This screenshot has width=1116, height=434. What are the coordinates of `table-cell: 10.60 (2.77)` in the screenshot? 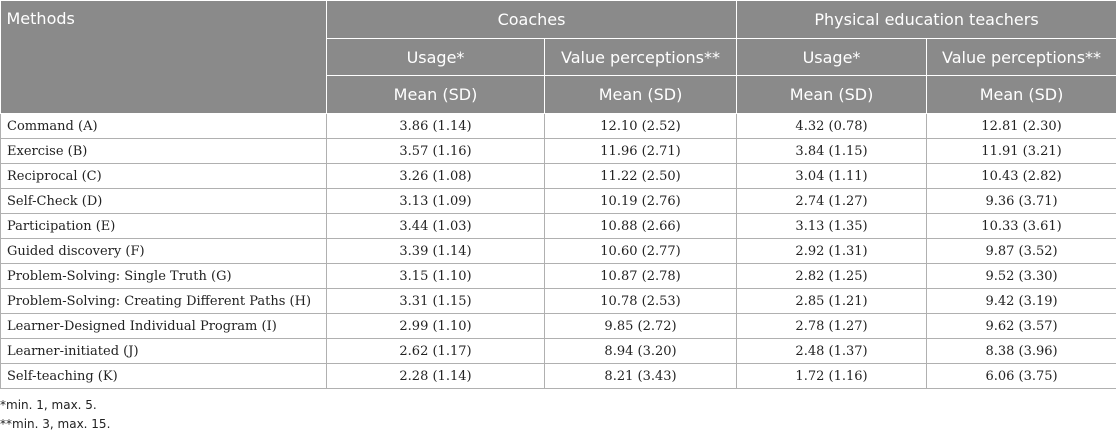 It's located at (641, 251).